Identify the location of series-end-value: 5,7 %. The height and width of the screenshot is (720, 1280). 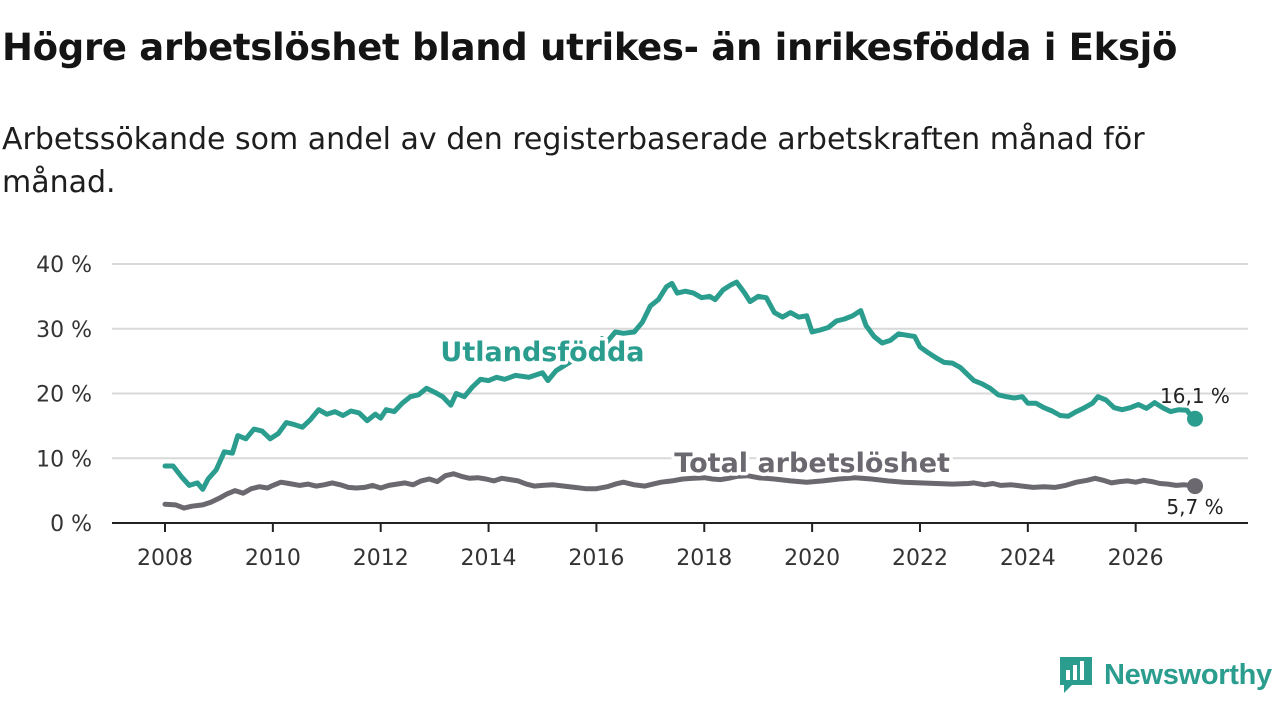
(1194, 507).